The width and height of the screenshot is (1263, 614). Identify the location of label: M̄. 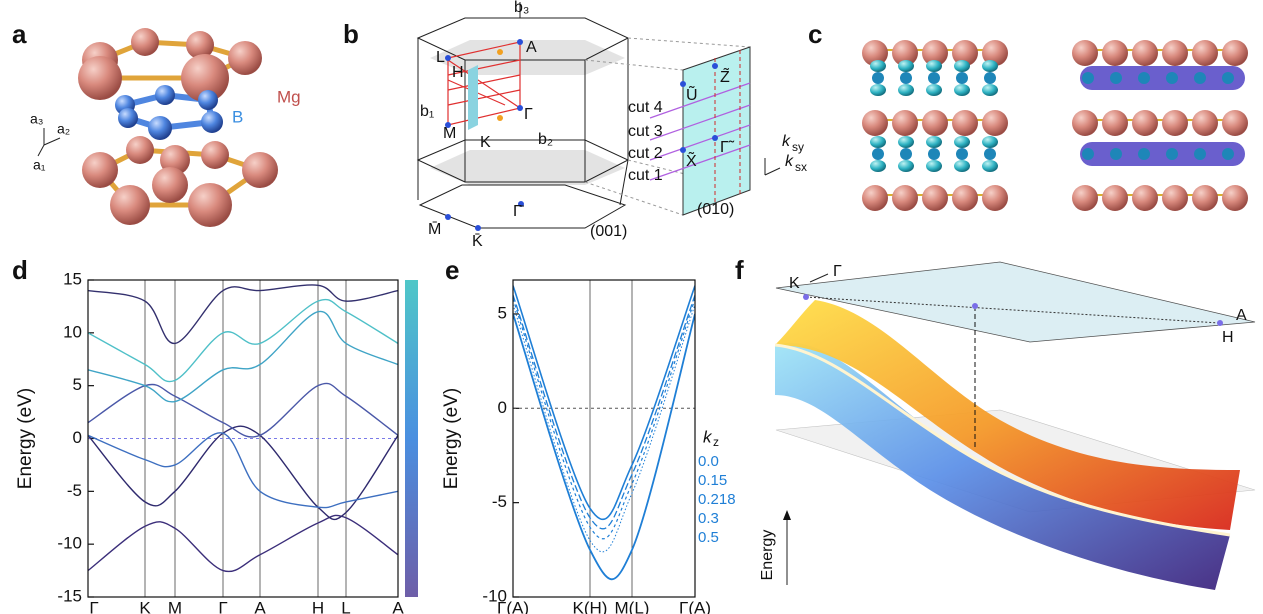
(434, 229).